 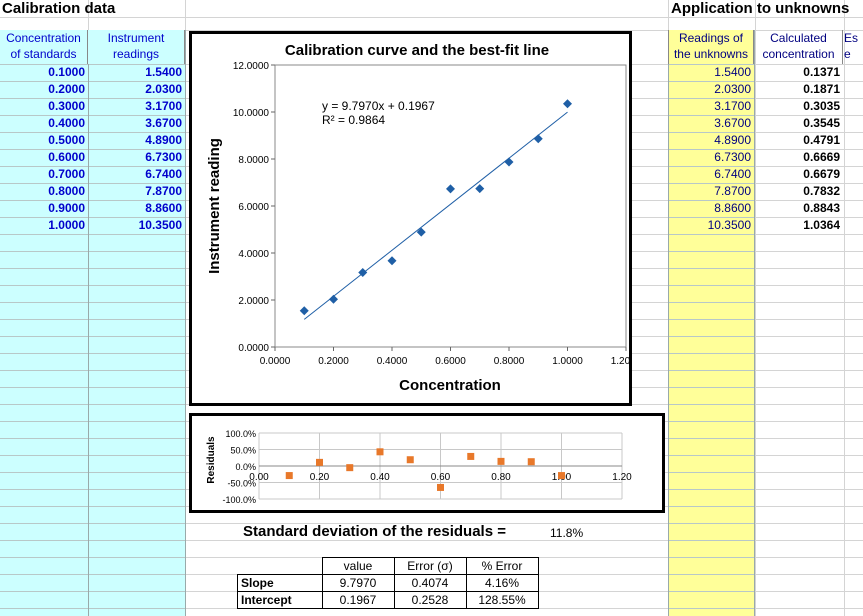 I want to click on resid-x-tick-label: 0.00, so click(x=259, y=477).